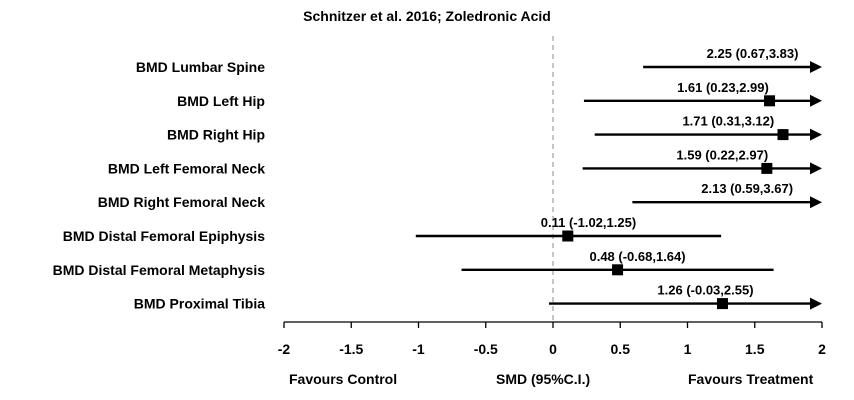  What do you see at coordinates (553, 349) in the screenshot?
I see `x-tick-label: 0` at bounding box center [553, 349].